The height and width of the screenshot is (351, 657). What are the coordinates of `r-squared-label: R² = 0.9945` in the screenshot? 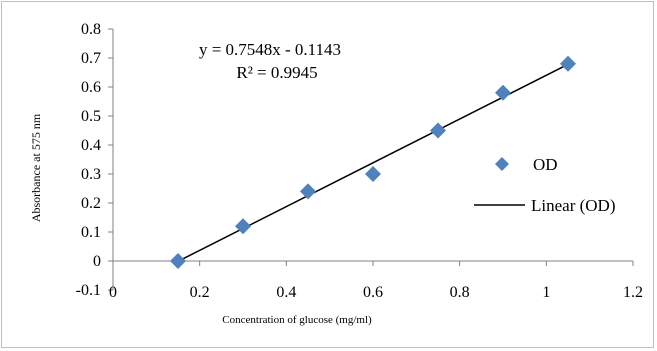 It's located at (276, 72).